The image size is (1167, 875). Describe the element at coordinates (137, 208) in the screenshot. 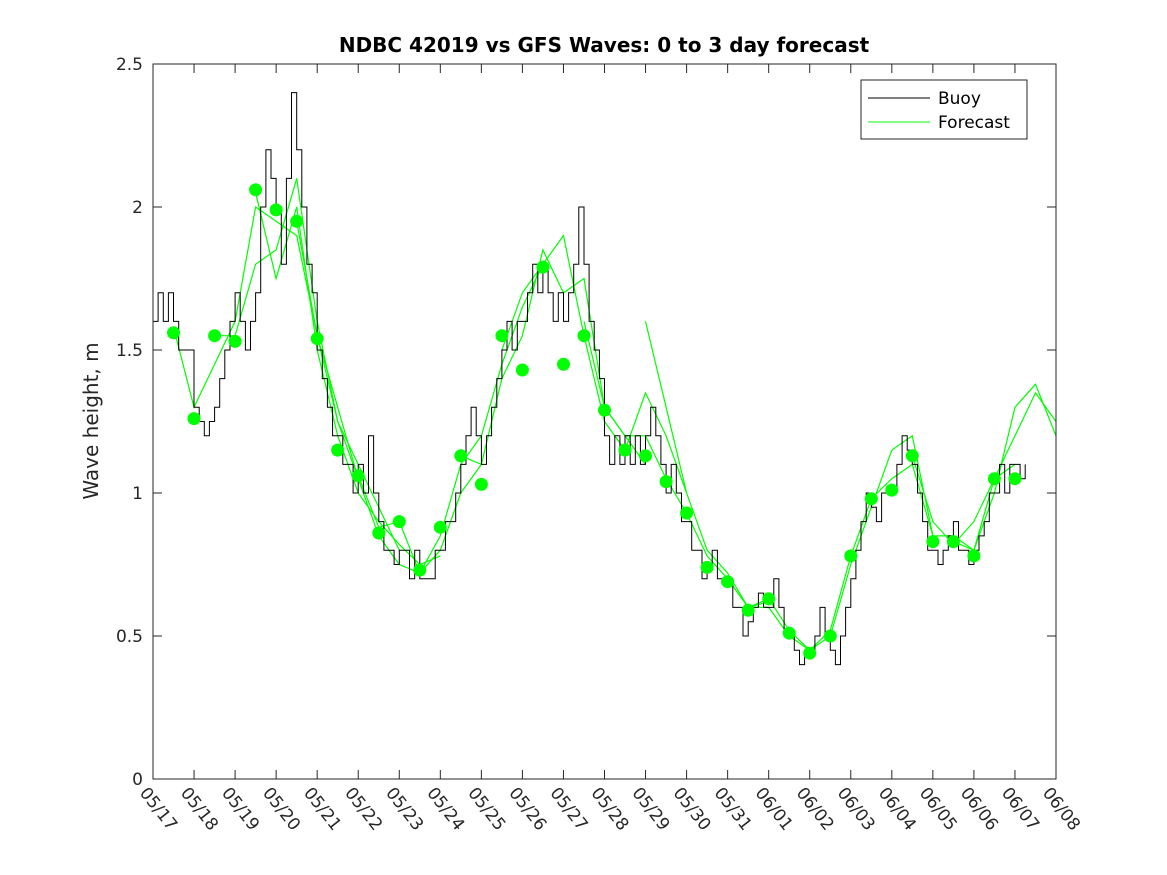

I see `y-tick-label: 2` at that location.